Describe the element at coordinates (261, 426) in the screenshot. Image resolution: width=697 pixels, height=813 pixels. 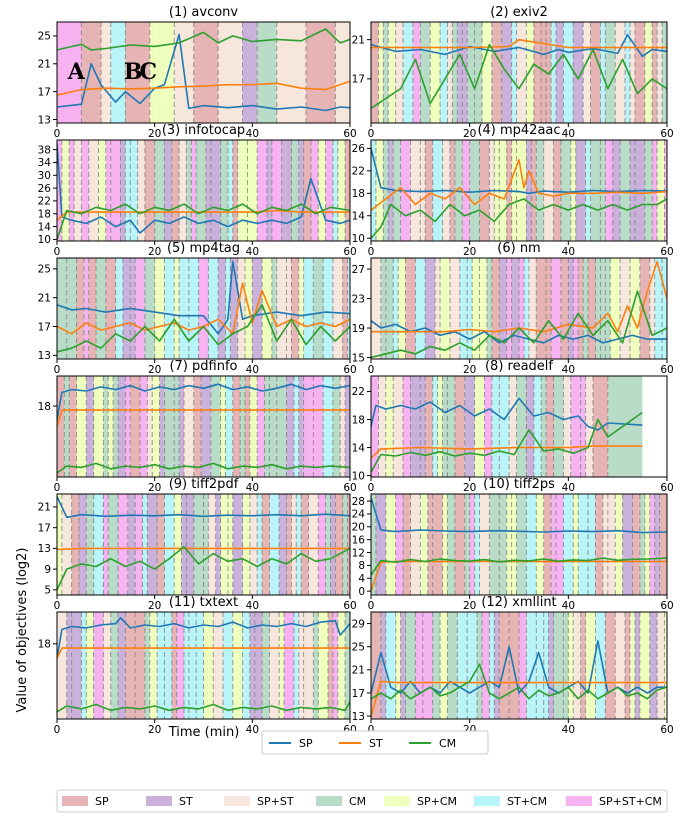
I see `panel-7-phase-sp-st-cm` at that location.